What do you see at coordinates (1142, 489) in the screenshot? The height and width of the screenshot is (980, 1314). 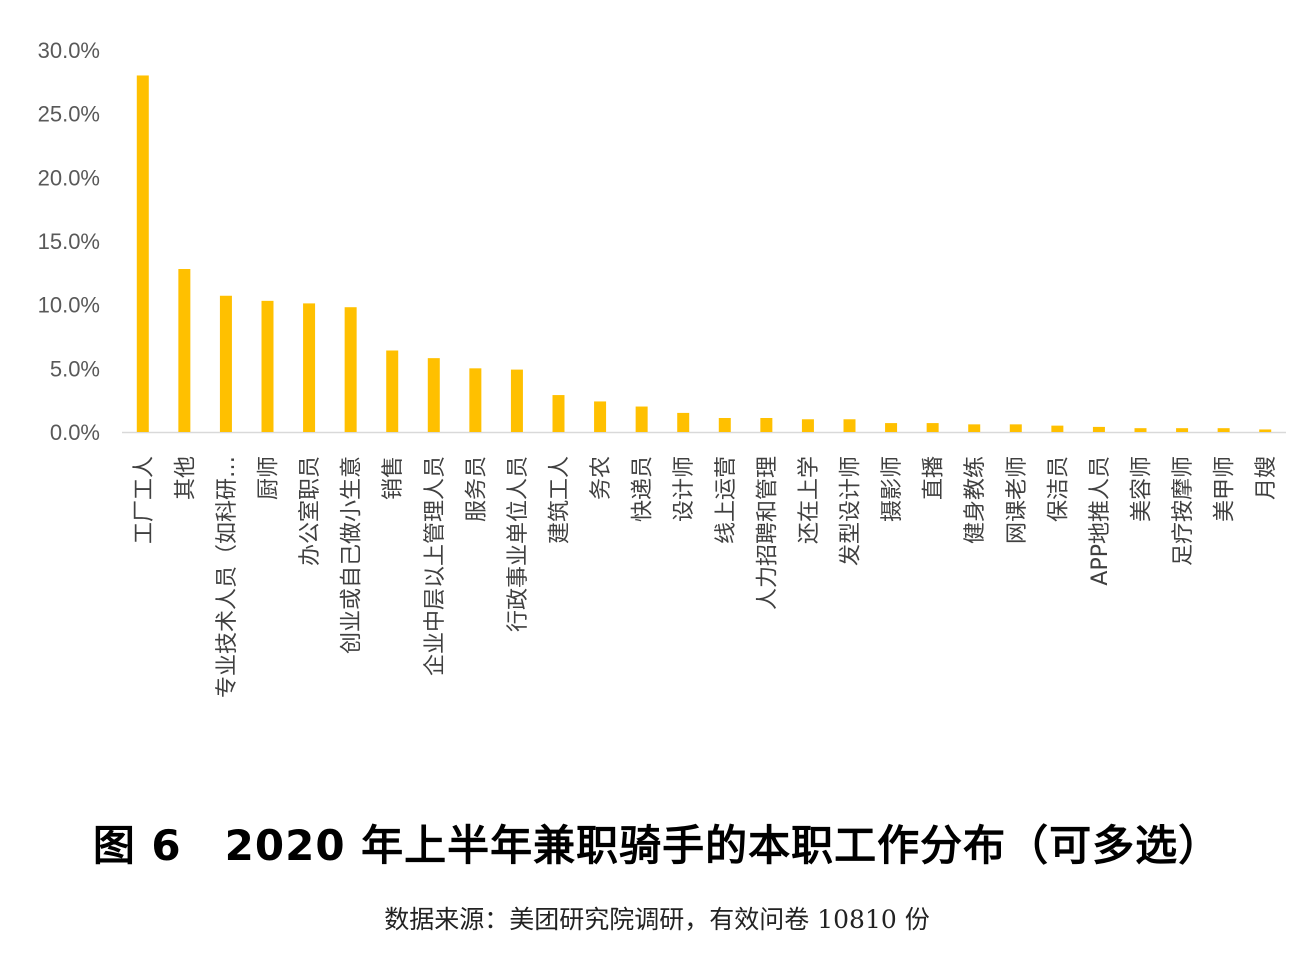 I see `x-tick-label: 美容师` at bounding box center [1142, 489].